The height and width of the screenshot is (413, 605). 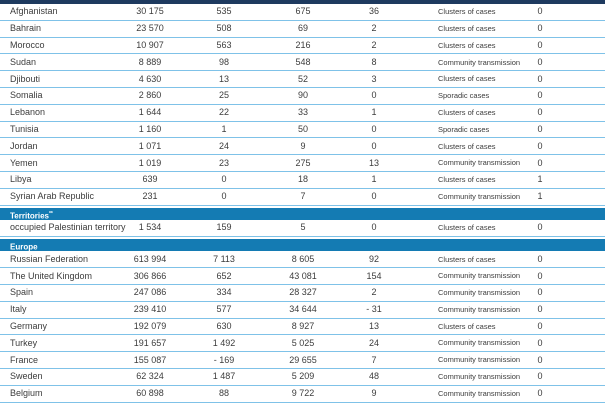 What do you see at coordinates (374, 309) in the screenshot?
I see `new-deaths-cell: - 31` at bounding box center [374, 309].